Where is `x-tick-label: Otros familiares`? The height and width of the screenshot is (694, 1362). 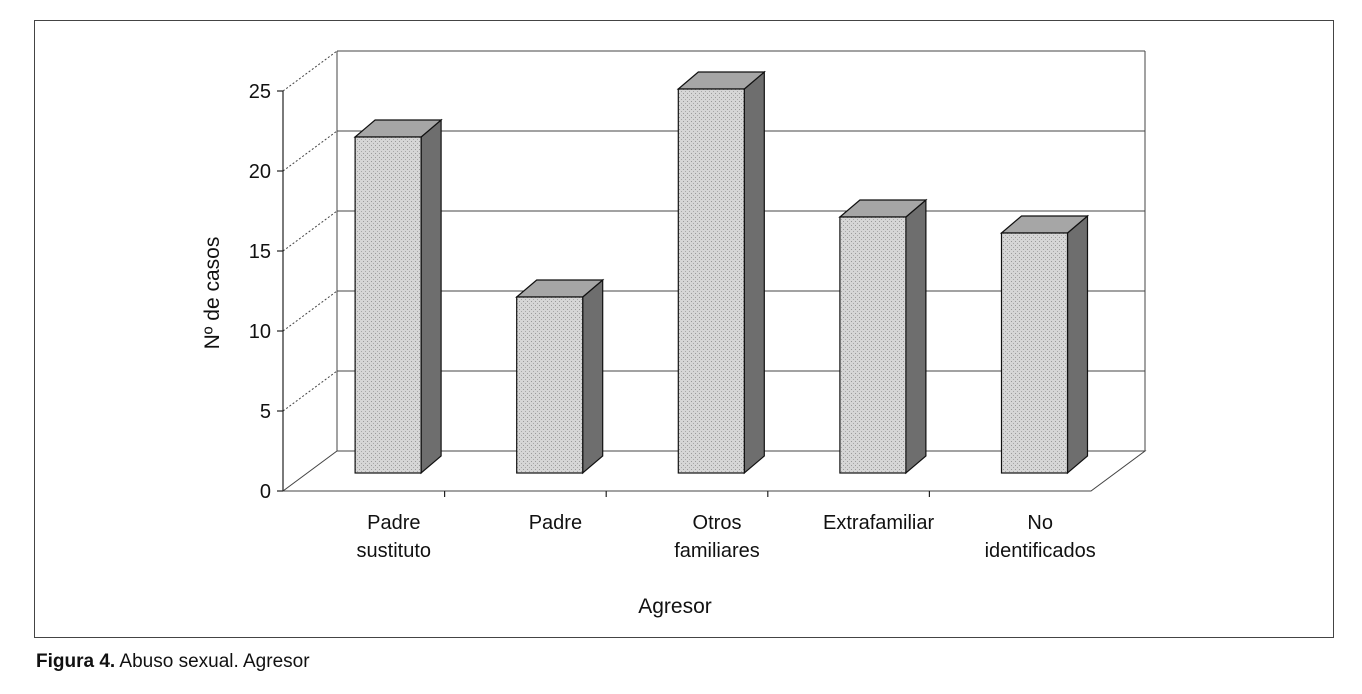
x-tick-label: Otros familiares is located at coordinates (717, 537).